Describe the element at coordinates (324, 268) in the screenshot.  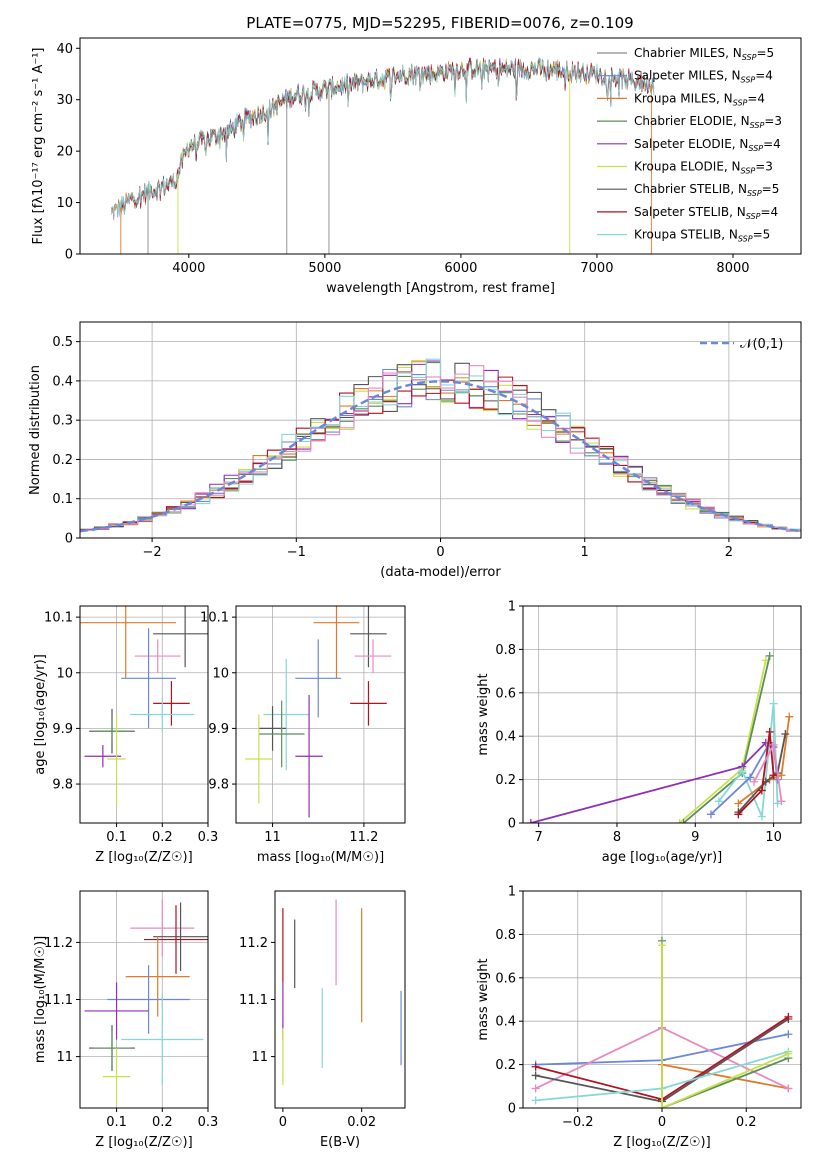
I see `x-tick-label: 5000` at that location.